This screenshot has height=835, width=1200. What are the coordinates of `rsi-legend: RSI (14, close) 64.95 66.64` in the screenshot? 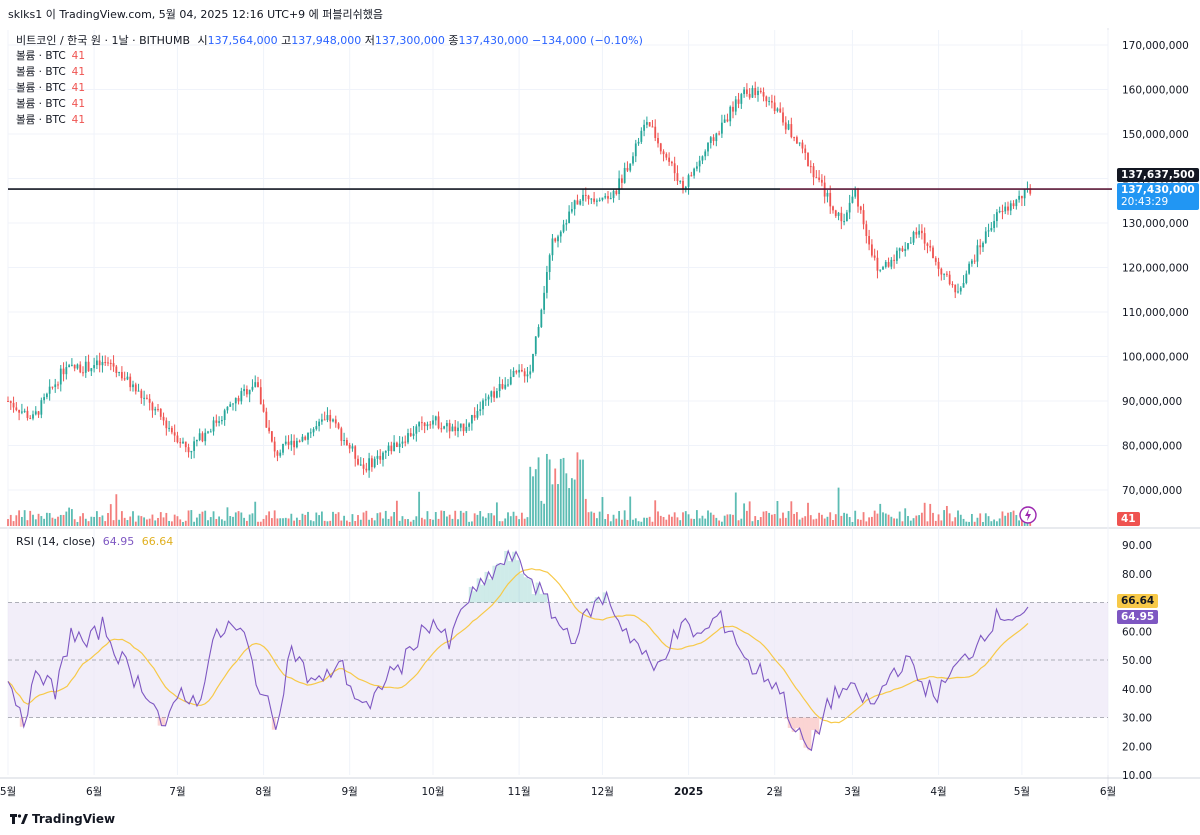 It's located at (94, 541).